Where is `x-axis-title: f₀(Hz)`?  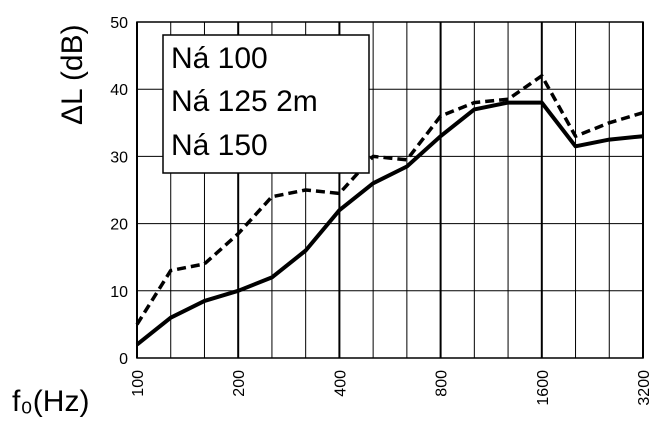
x-axis-title: f₀(Hz) is located at coordinates (50, 401).